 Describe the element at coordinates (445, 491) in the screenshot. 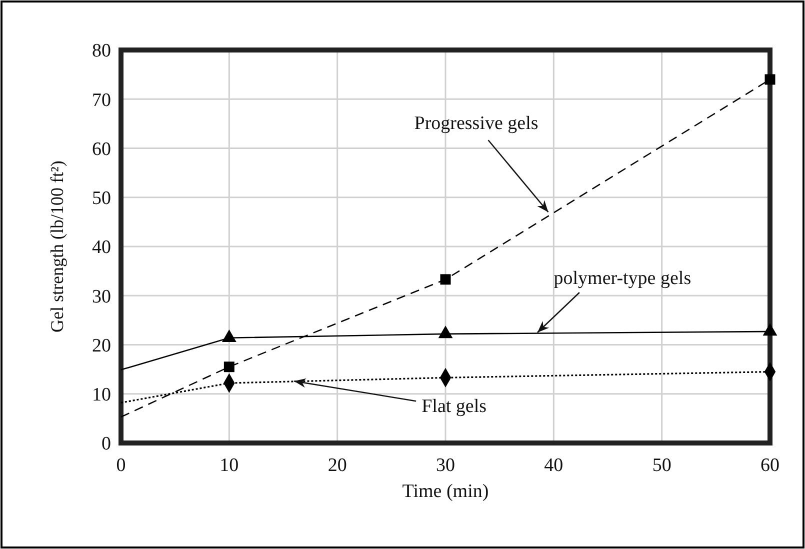

I see `x-axis-title: Time (min)` at that location.